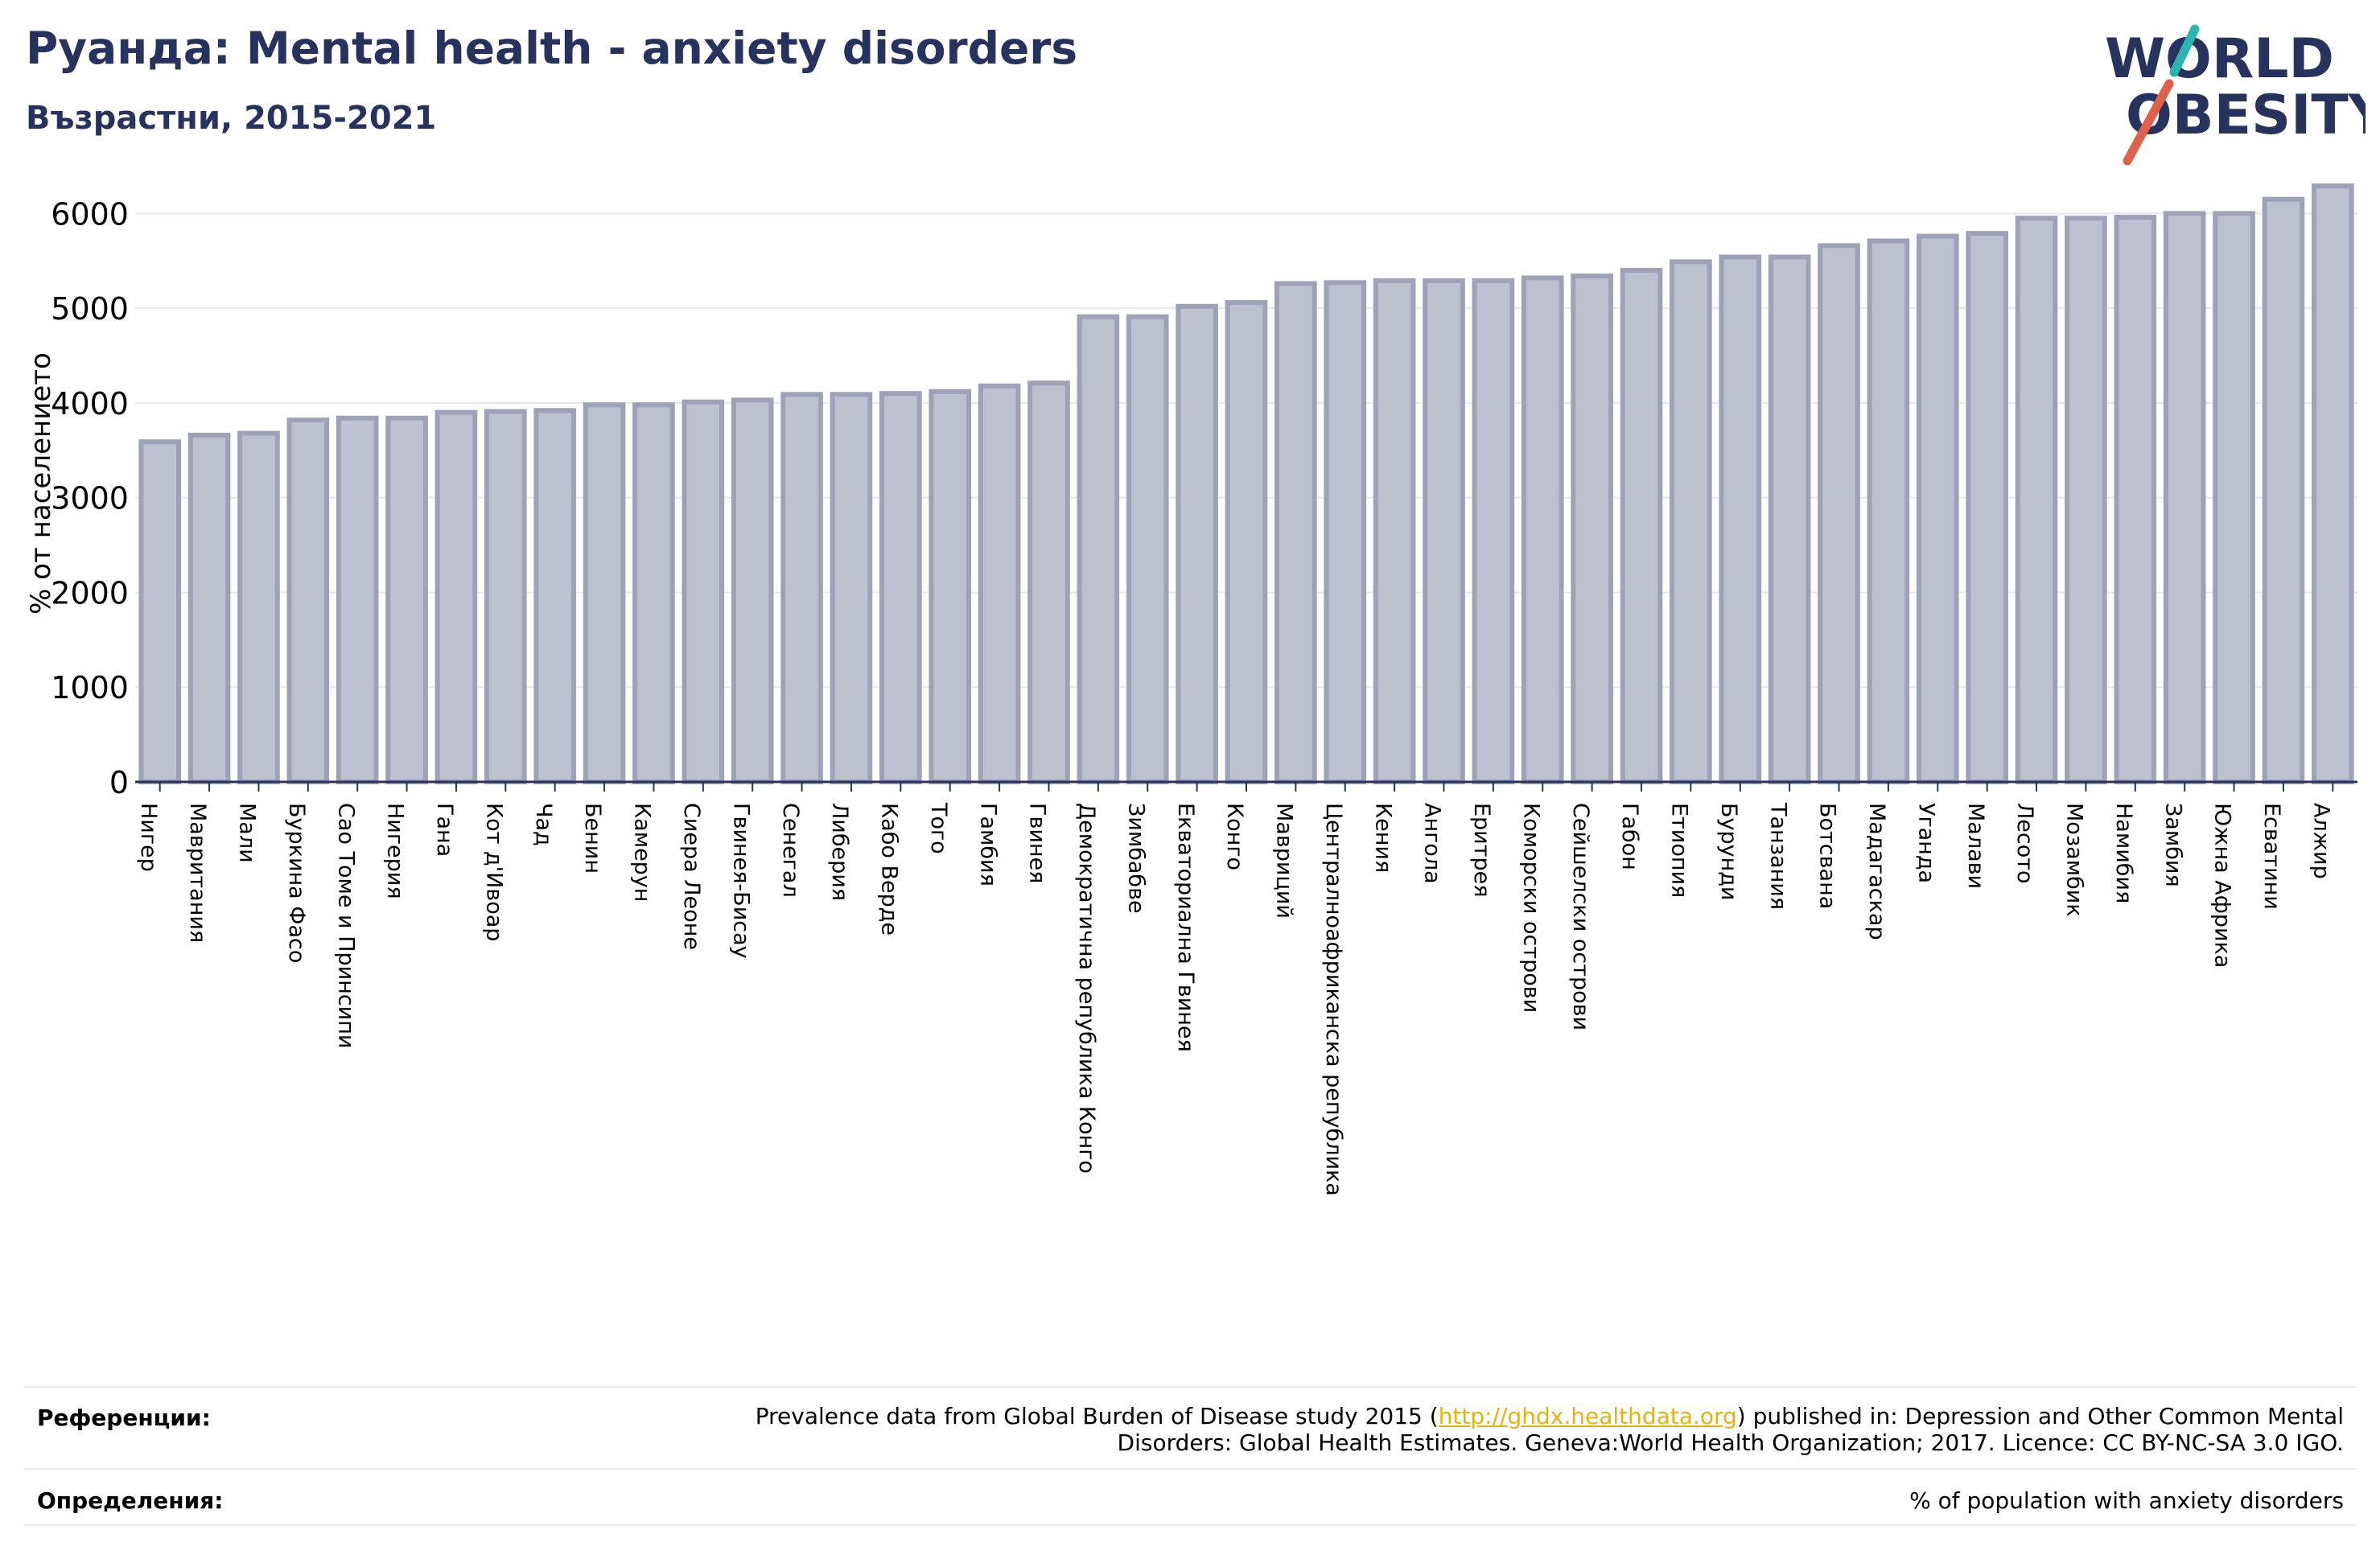 This screenshot has width=2380, height=1567. I want to click on x-tick-label: Ботсвана, so click(1827, 856).